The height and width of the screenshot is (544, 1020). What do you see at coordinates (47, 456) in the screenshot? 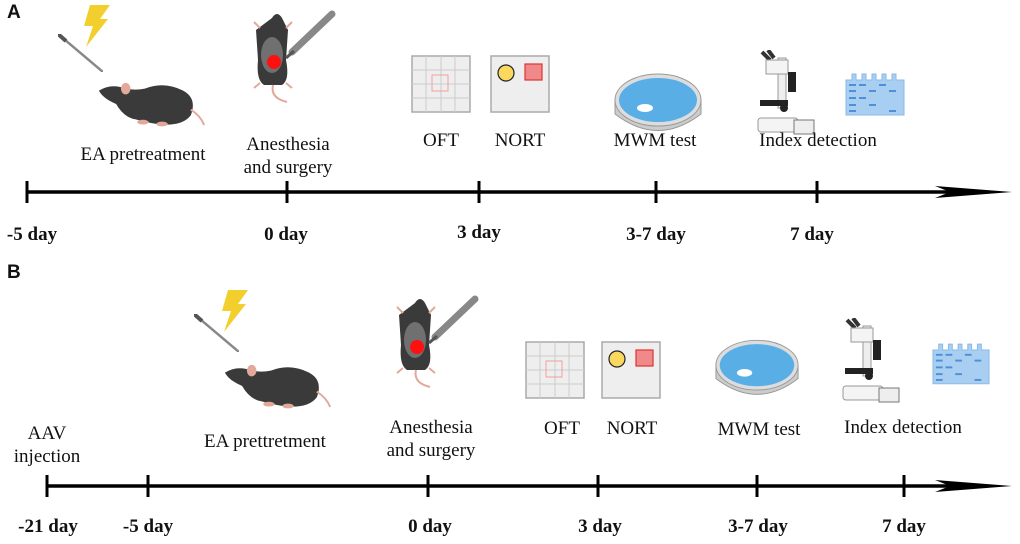
I see `event-line-2: injection` at bounding box center [47, 456].